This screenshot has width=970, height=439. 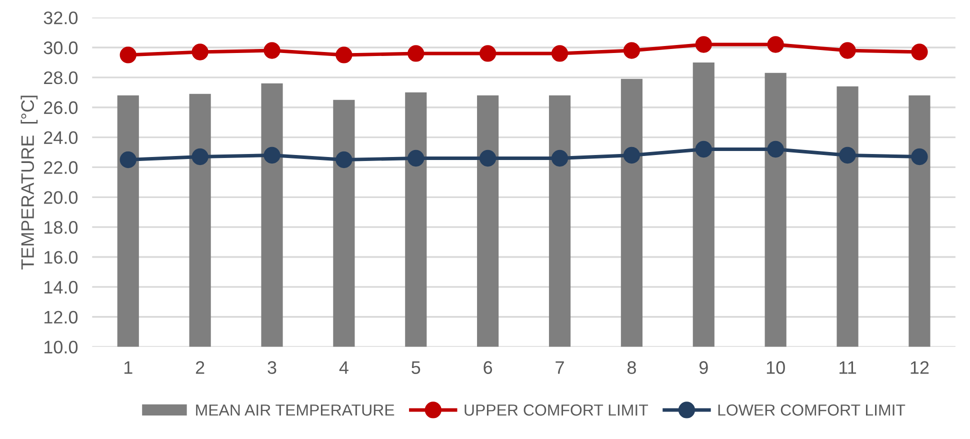 What do you see at coordinates (703, 367) in the screenshot?
I see `x-tick-label: 9` at bounding box center [703, 367].